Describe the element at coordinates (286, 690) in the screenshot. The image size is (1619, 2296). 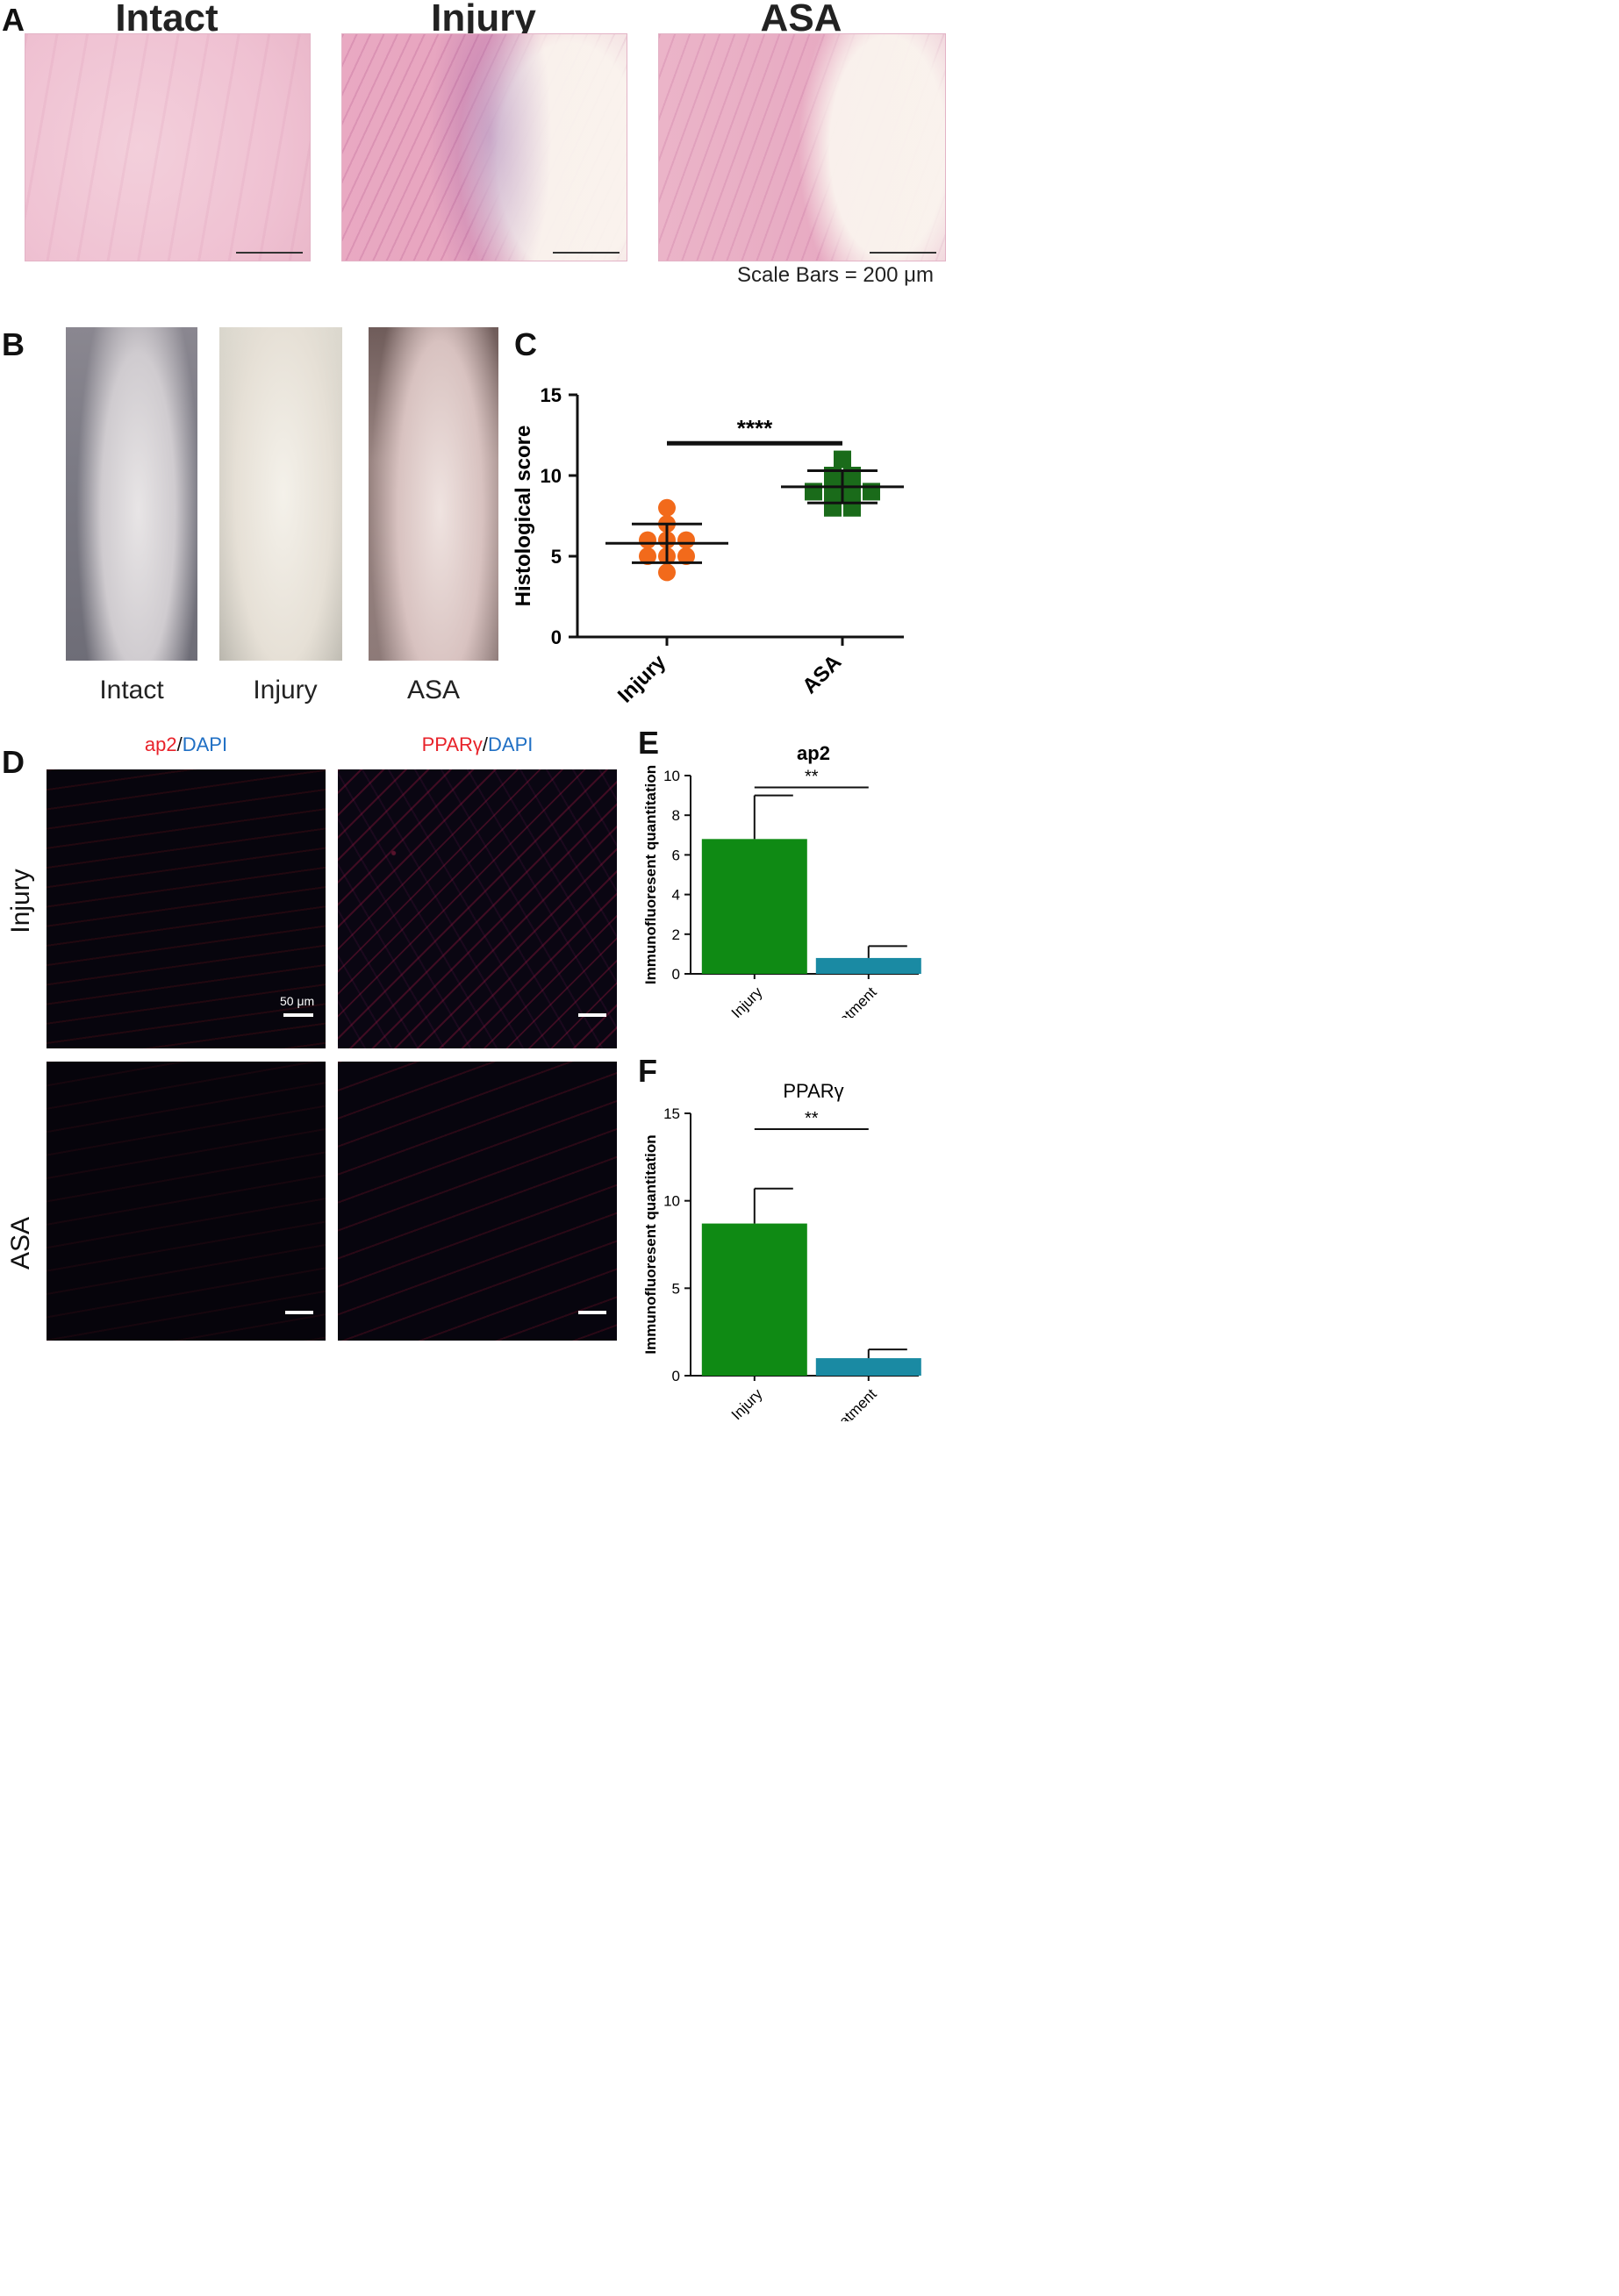
I see `photo-caption-injury: Injury` at that location.